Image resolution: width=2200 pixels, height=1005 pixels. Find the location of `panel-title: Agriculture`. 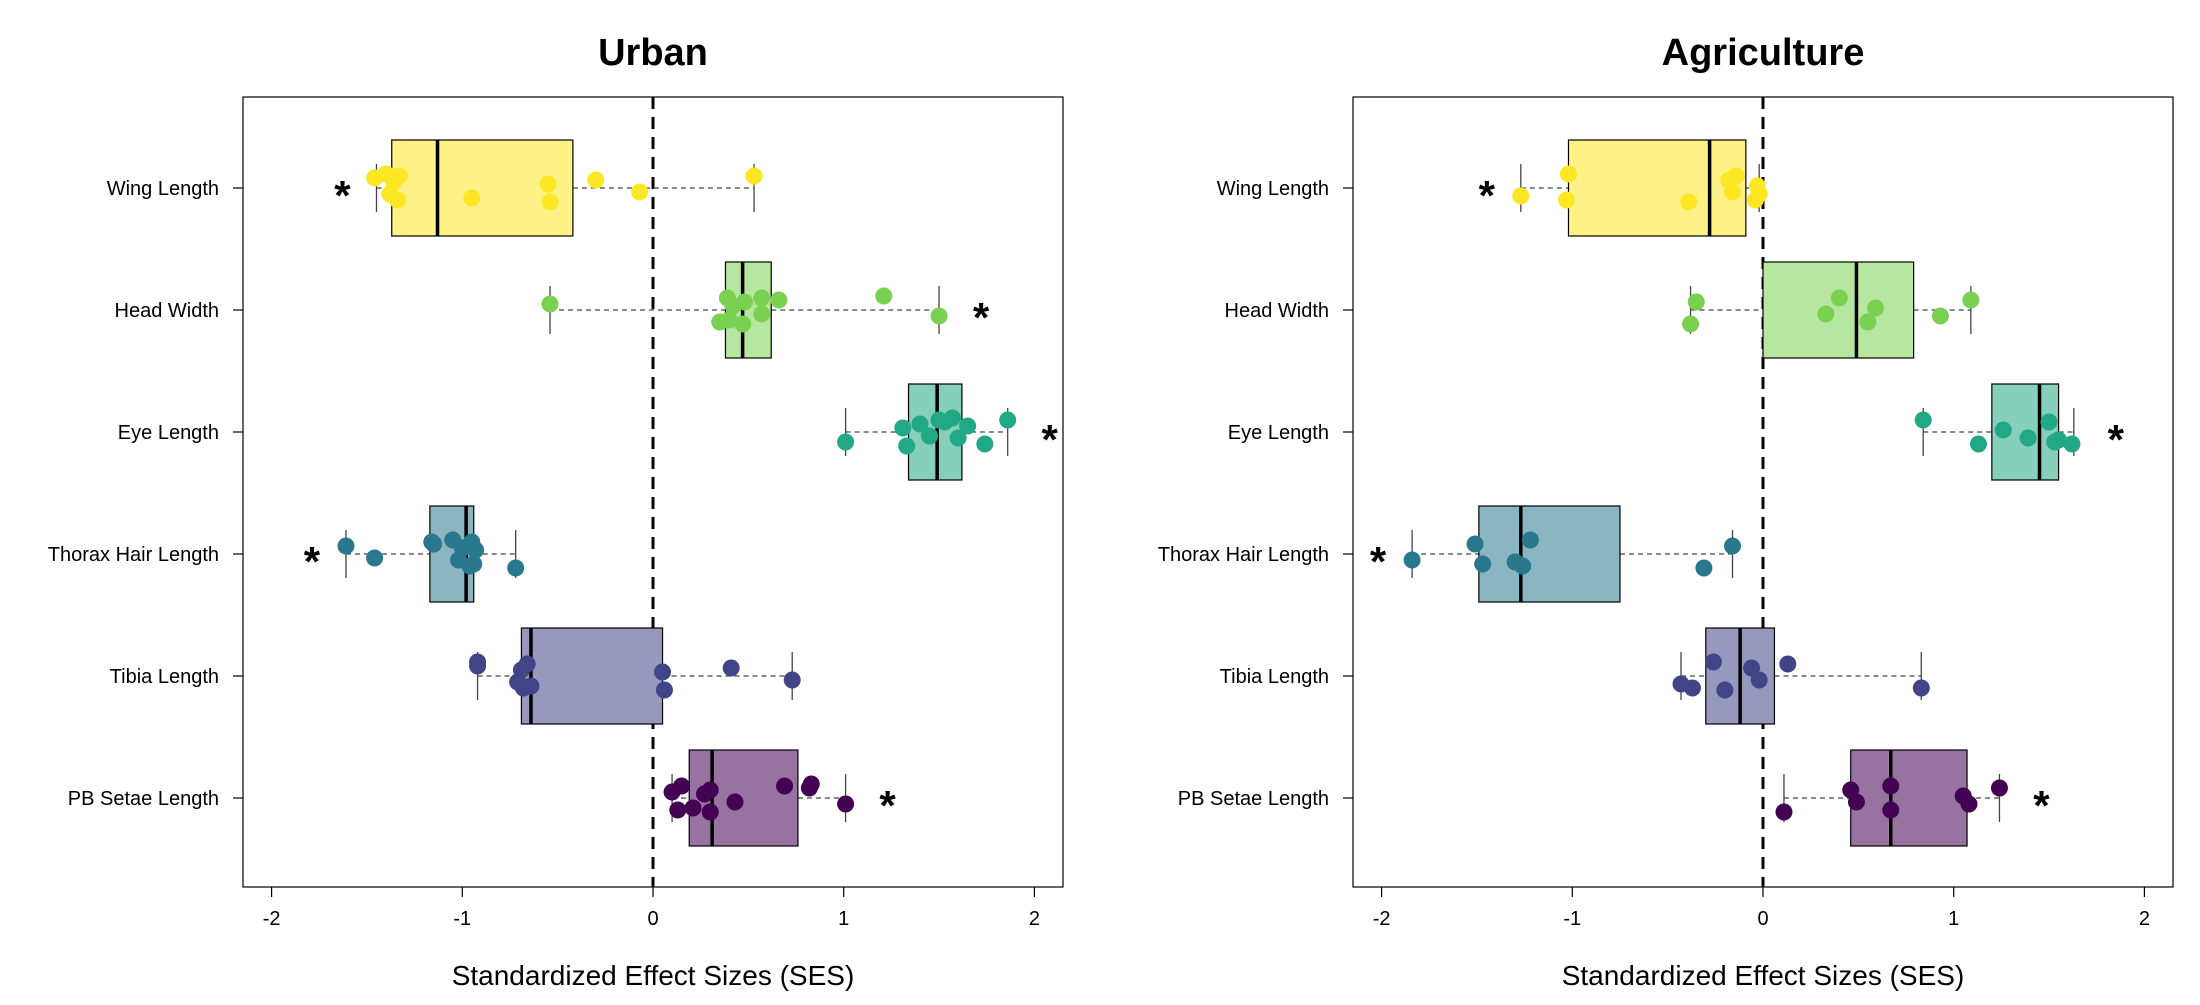

panel-title: Agriculture is located at coordinates (1763, 53).